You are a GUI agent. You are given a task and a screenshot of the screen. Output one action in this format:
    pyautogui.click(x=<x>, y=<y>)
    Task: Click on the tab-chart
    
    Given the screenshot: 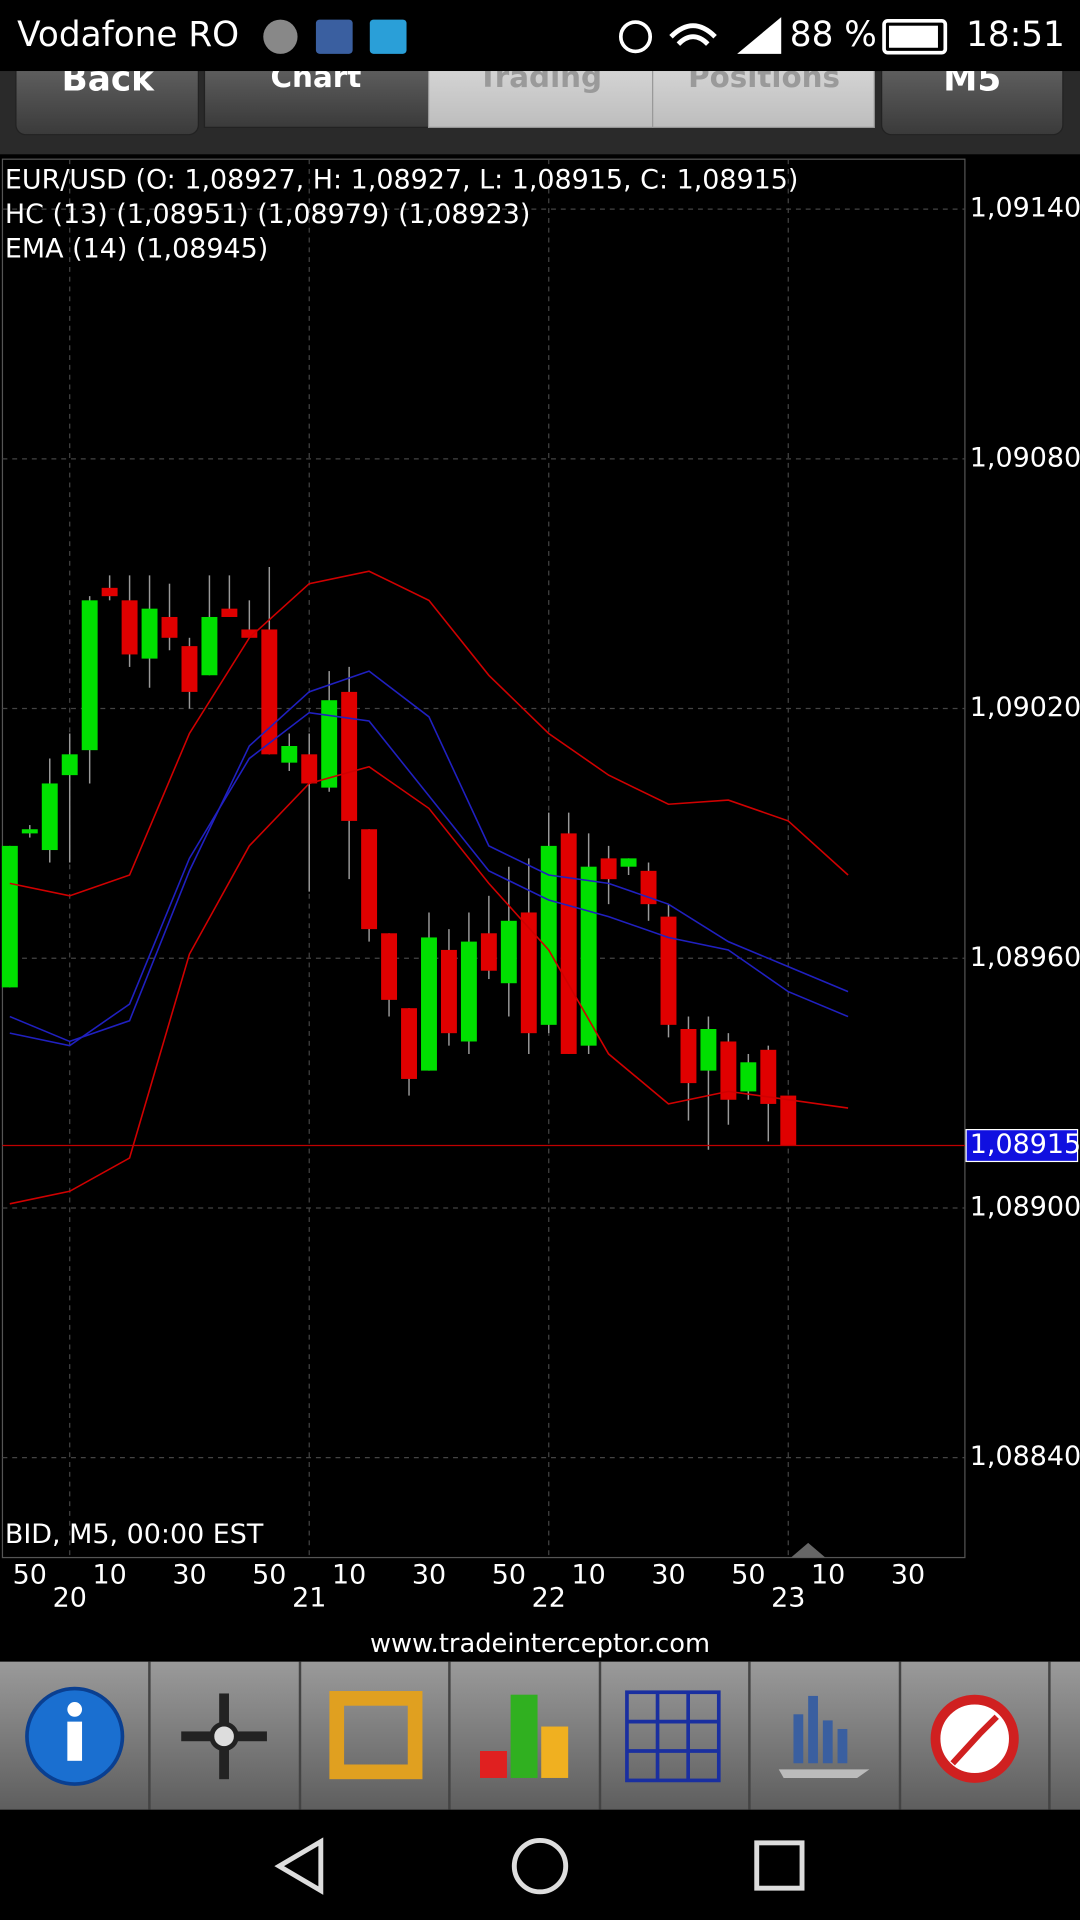 What is the action you would take?
    pyautogui.click(x=316, y=88)
    